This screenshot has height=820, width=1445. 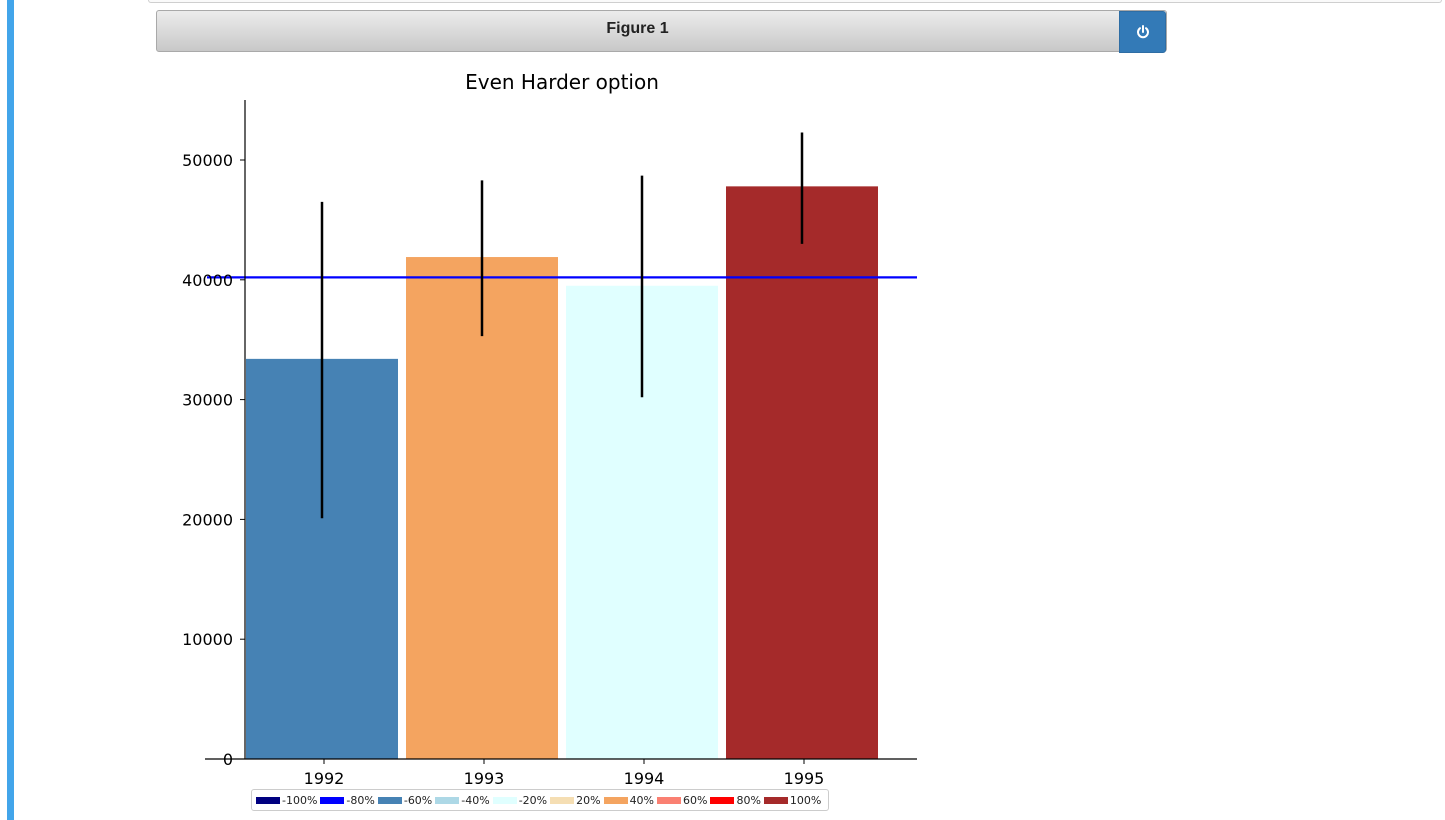 I want to click on bar-1993, so click(x=482, y=508).